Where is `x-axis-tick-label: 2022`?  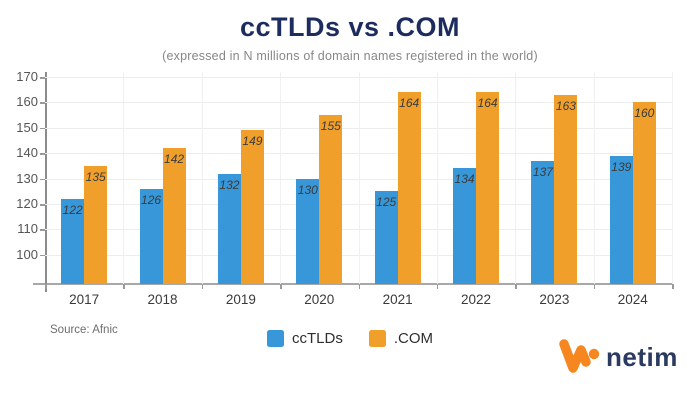 x-axis-tick-label: 2022 is located at coordinates (476, 299).